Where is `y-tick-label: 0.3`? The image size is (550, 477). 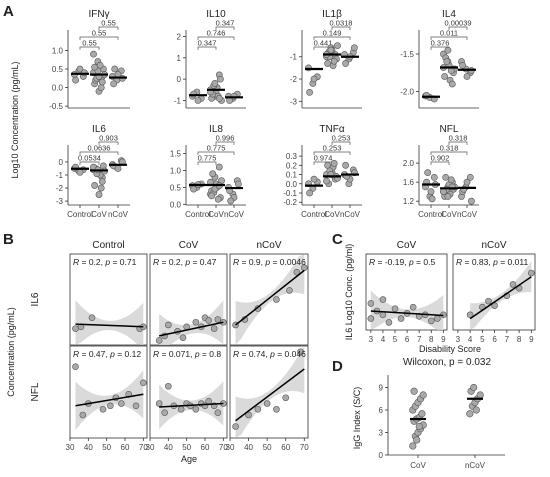
y-tick-label: 0.3 is located at coordinates (292, 156).